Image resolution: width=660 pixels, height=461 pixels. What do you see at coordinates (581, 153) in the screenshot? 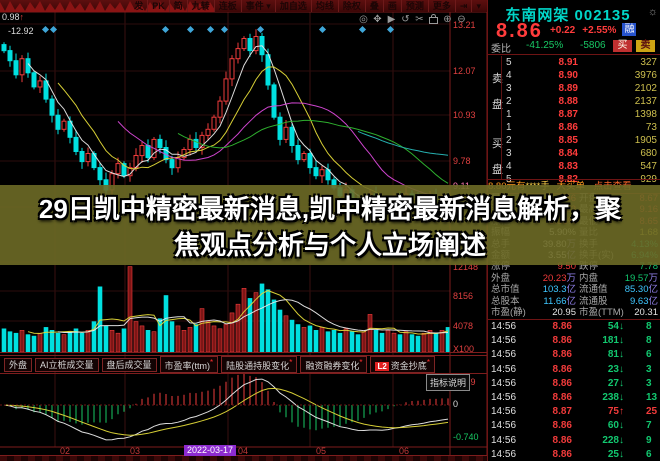
I see `bid-row: 3 8.84 680` at bounding box center [581, 153].